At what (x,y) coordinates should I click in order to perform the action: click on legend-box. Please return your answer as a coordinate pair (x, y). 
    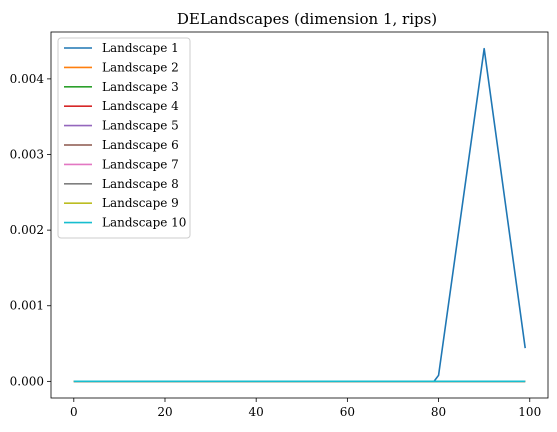
    Looking at the image, I should click on (124, 138).